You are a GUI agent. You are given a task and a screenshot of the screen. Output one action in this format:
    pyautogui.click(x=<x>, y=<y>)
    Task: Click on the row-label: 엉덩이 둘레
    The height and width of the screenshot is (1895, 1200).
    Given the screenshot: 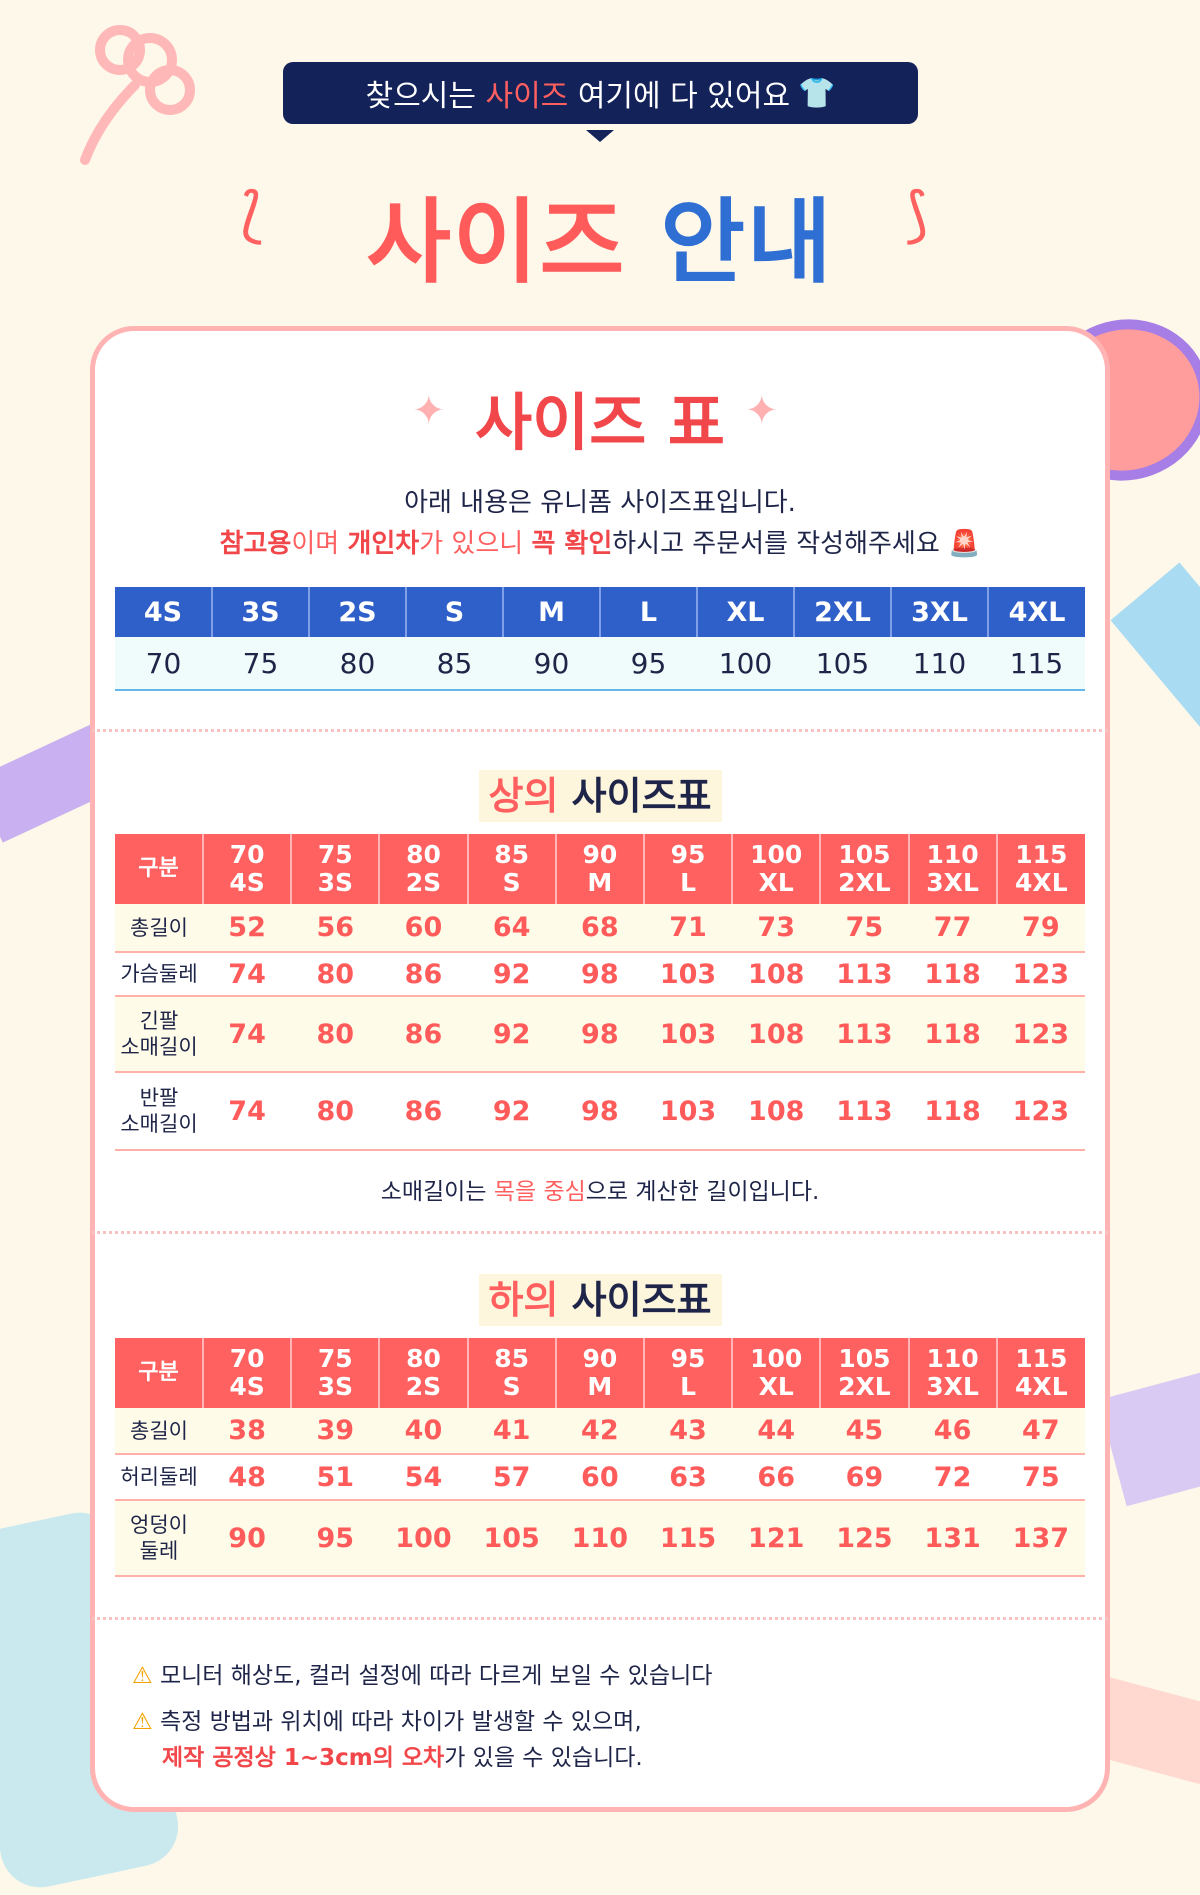 What is the action you would take?
    pyautogui.click(x=159, y=1538)
    